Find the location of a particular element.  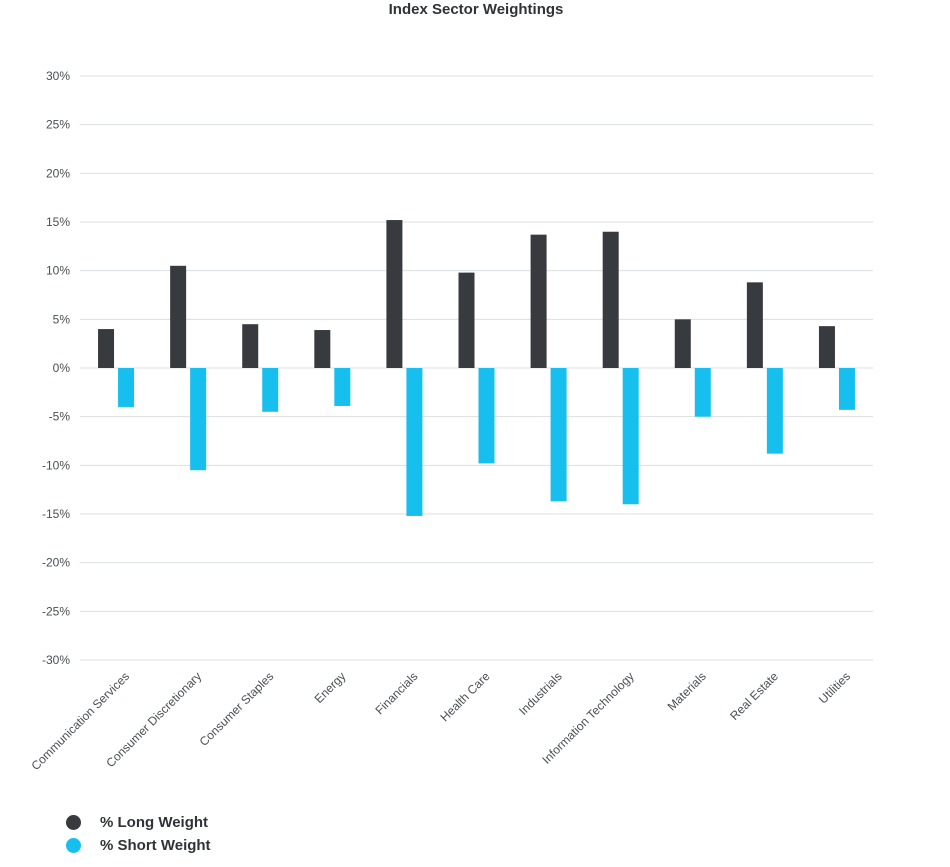

x-category-label: Health Care is located at coordinates (464, 696).